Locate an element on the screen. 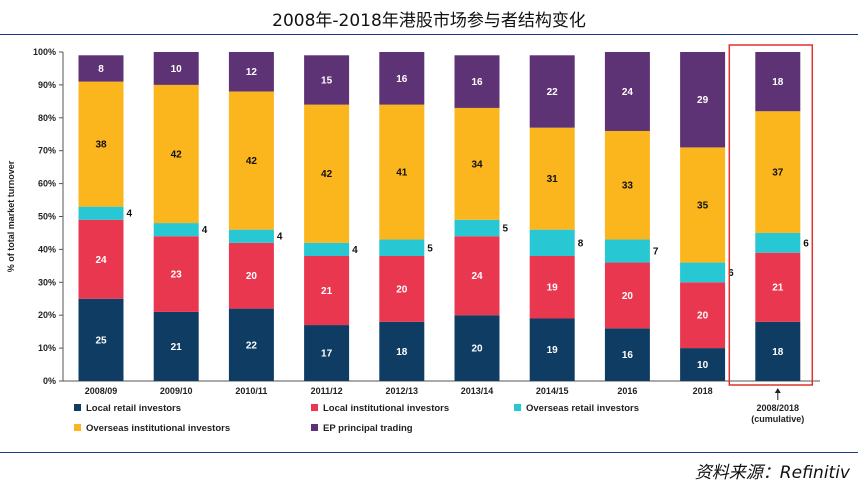  x-tick-label: 2013/14 is located at coordinates (477, 391).